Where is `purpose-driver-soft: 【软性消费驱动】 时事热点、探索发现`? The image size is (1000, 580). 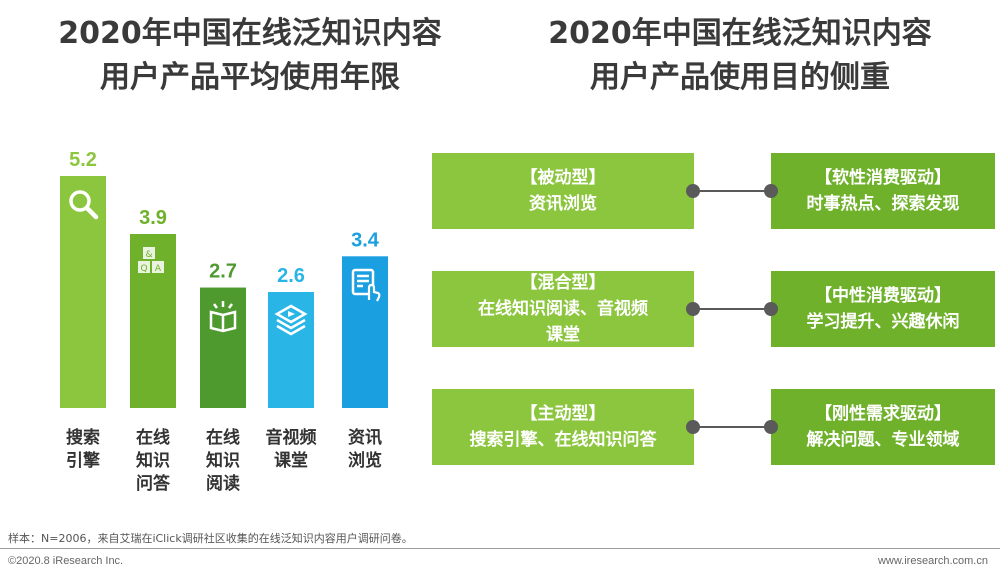
purpose-driver-soft: 【软性消费驱动】 时事热点、探索发现 is located at coordinates (883, 191).